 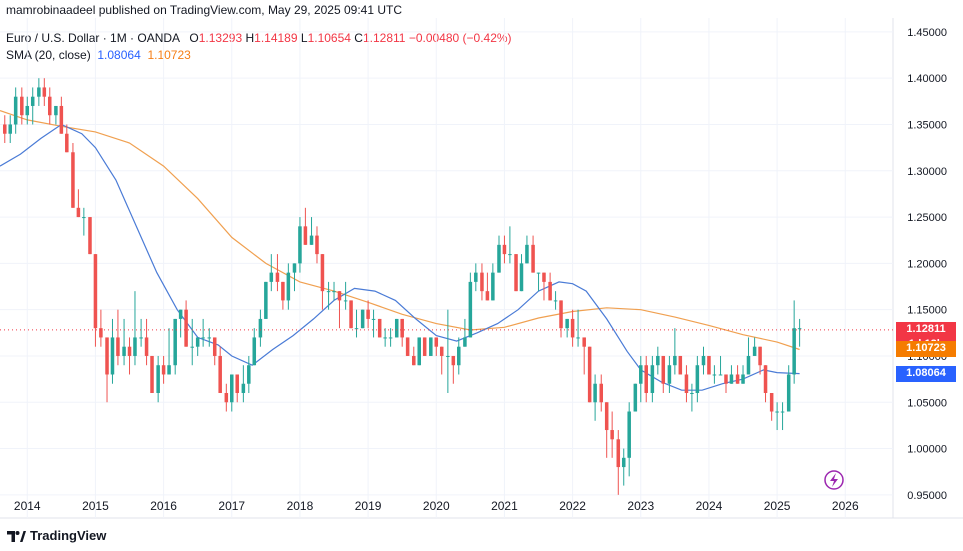 What do you see at coordinates (56, 535) in the screenshot?
I see `tradingview-footer: TradingView` at bounding box center [56, 535].